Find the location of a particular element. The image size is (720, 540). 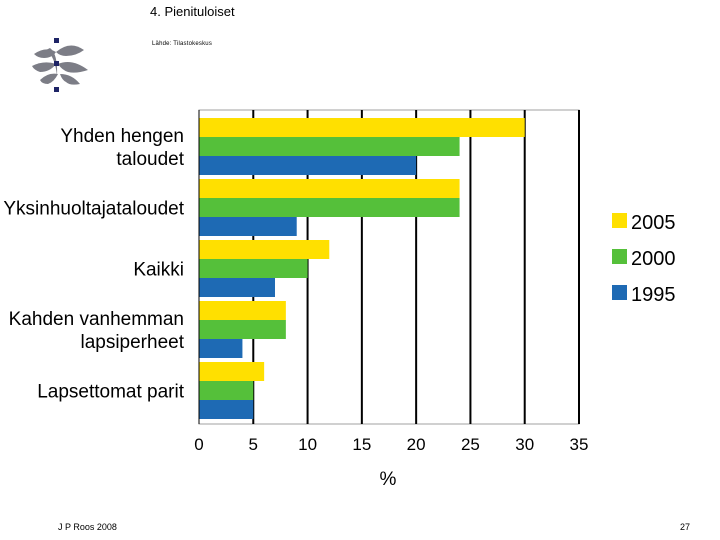

legend-label: 2005 is located at coordinates (653, 223).